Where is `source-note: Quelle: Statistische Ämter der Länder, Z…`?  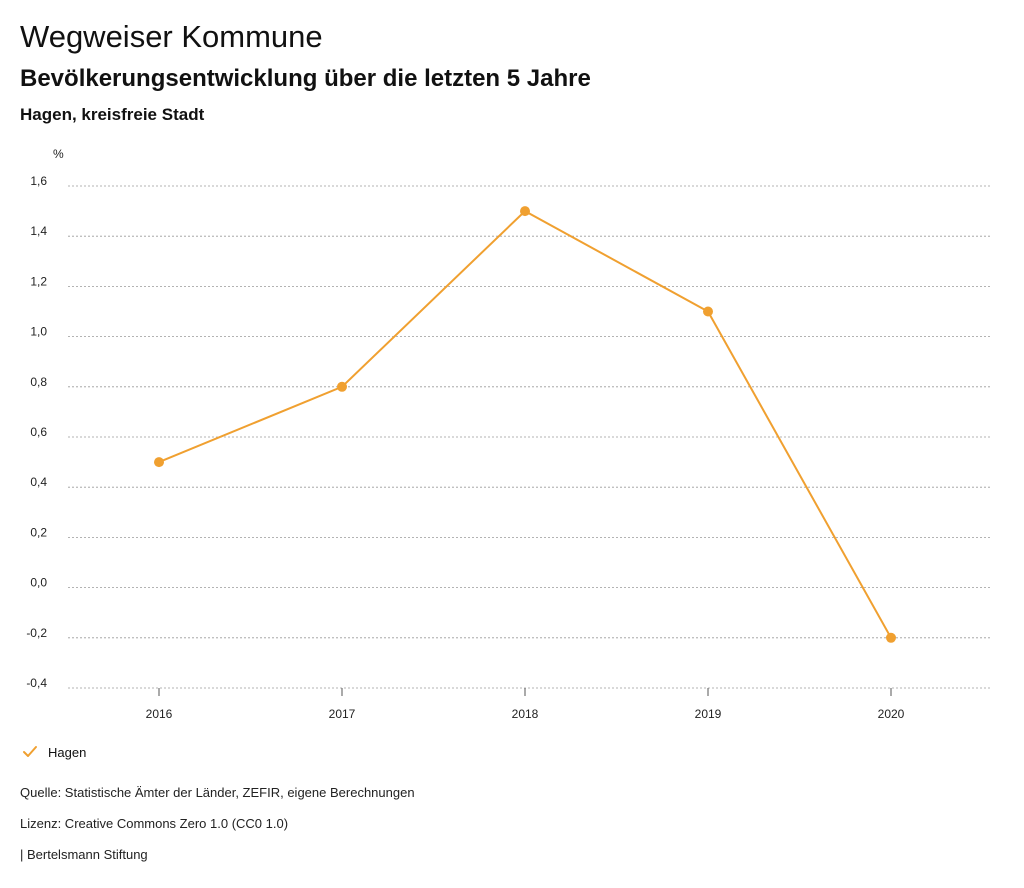
source-note: Quelle: Statistische Ämter der Länder, Z… is located at coordinates (217, 792).